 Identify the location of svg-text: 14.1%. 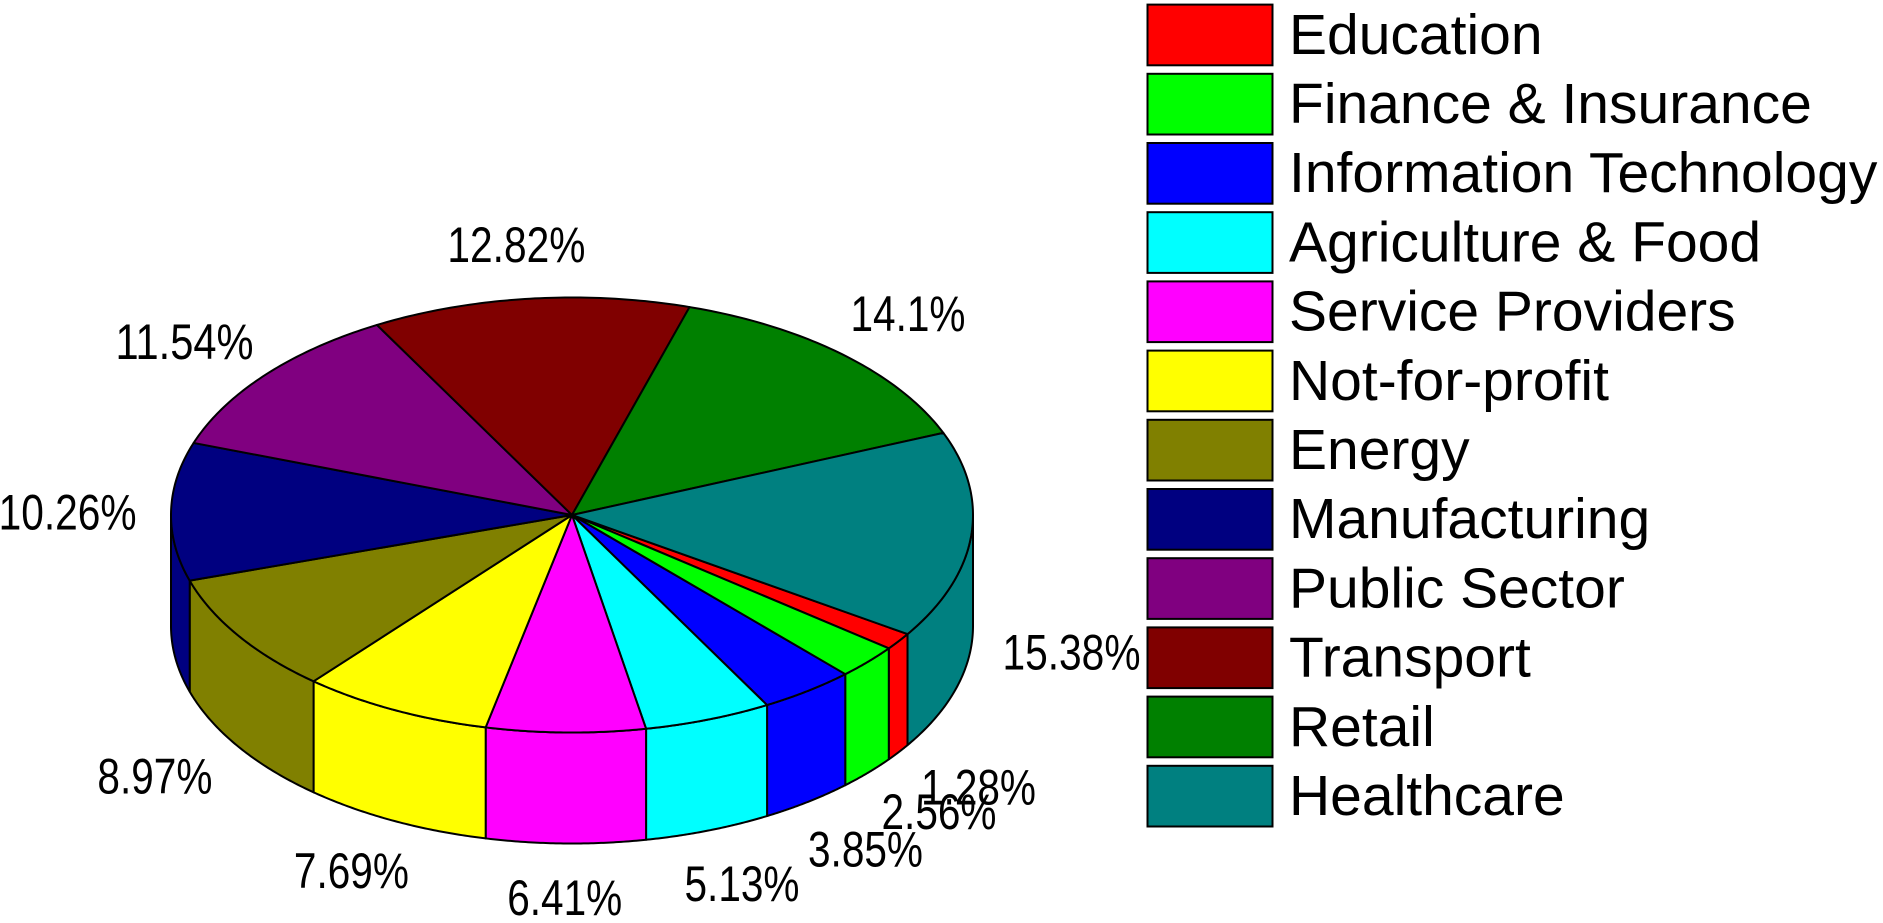
(908, 314).